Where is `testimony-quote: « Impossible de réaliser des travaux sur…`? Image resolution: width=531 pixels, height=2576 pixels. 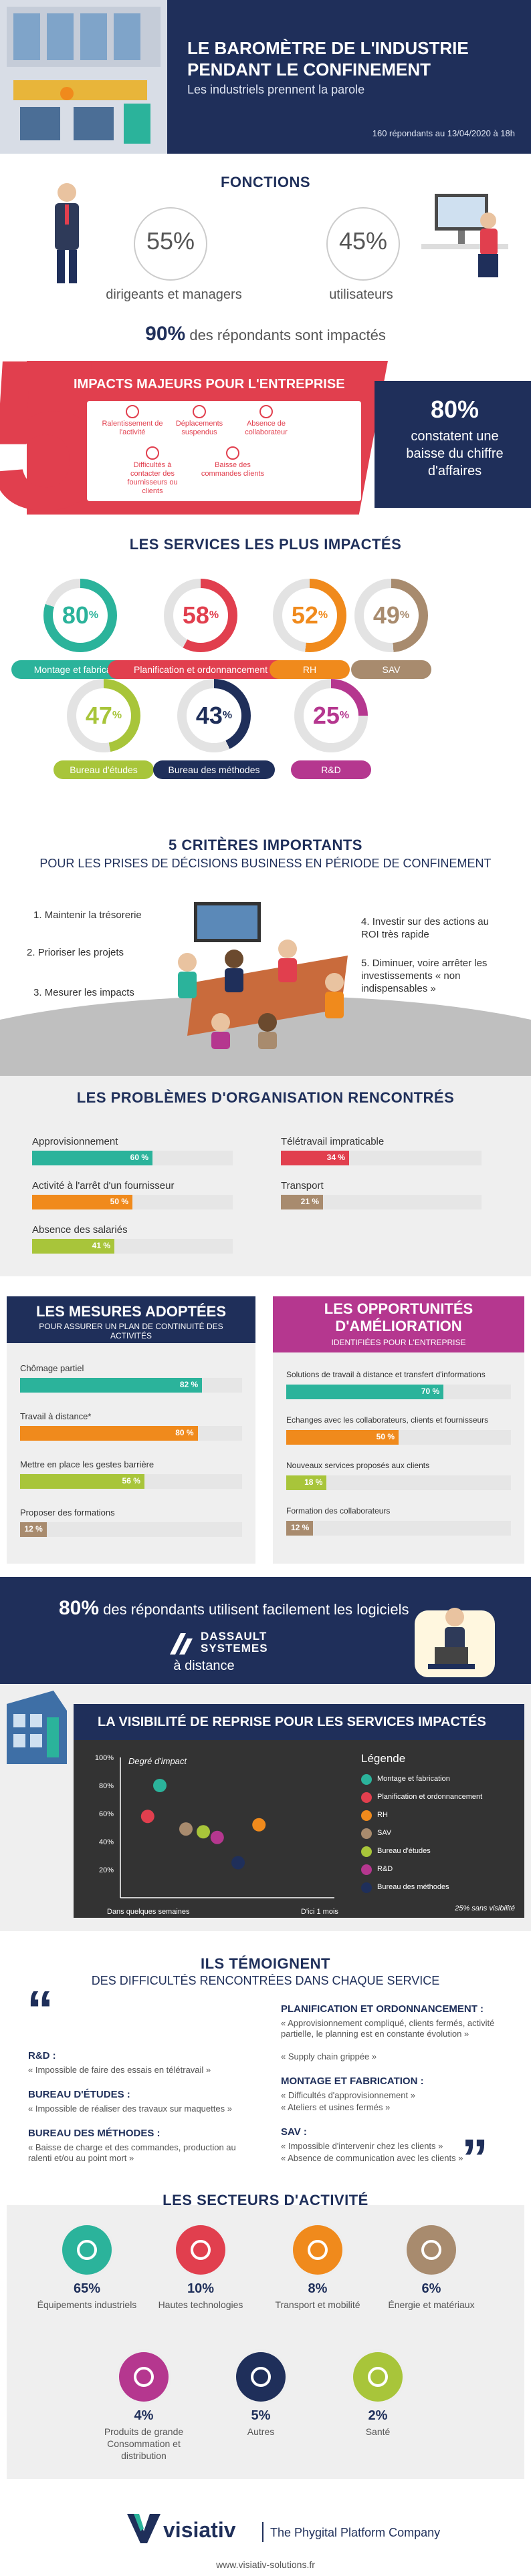 testimony-quote: « Impossible de réaliser des travaux sur… is located at coordinates (130, 2109).